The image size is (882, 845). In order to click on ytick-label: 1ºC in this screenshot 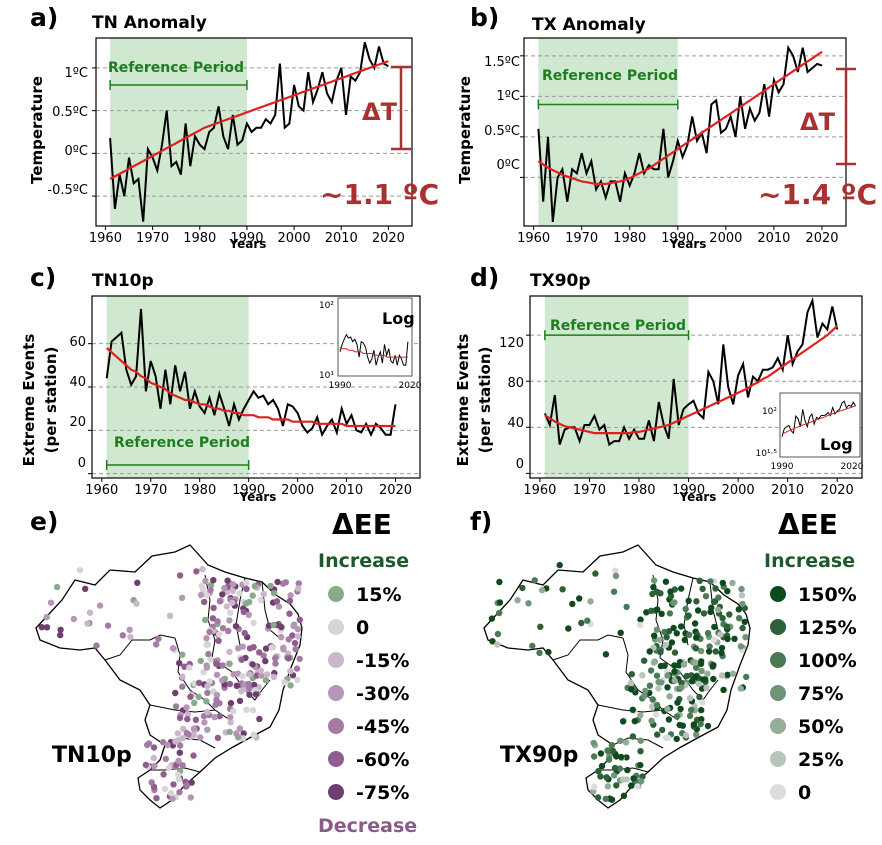, I will do `click(508, 96)`.